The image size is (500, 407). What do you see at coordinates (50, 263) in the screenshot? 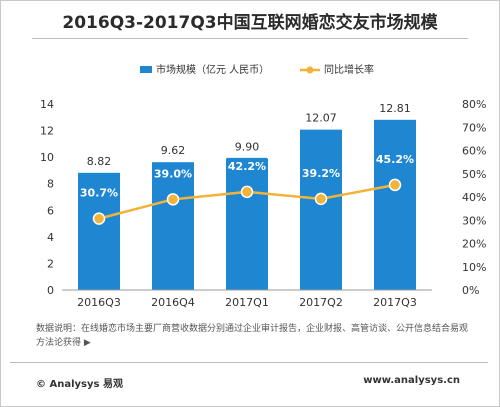
I see `left-tick-label: 2` at bounding box center [50, 263].